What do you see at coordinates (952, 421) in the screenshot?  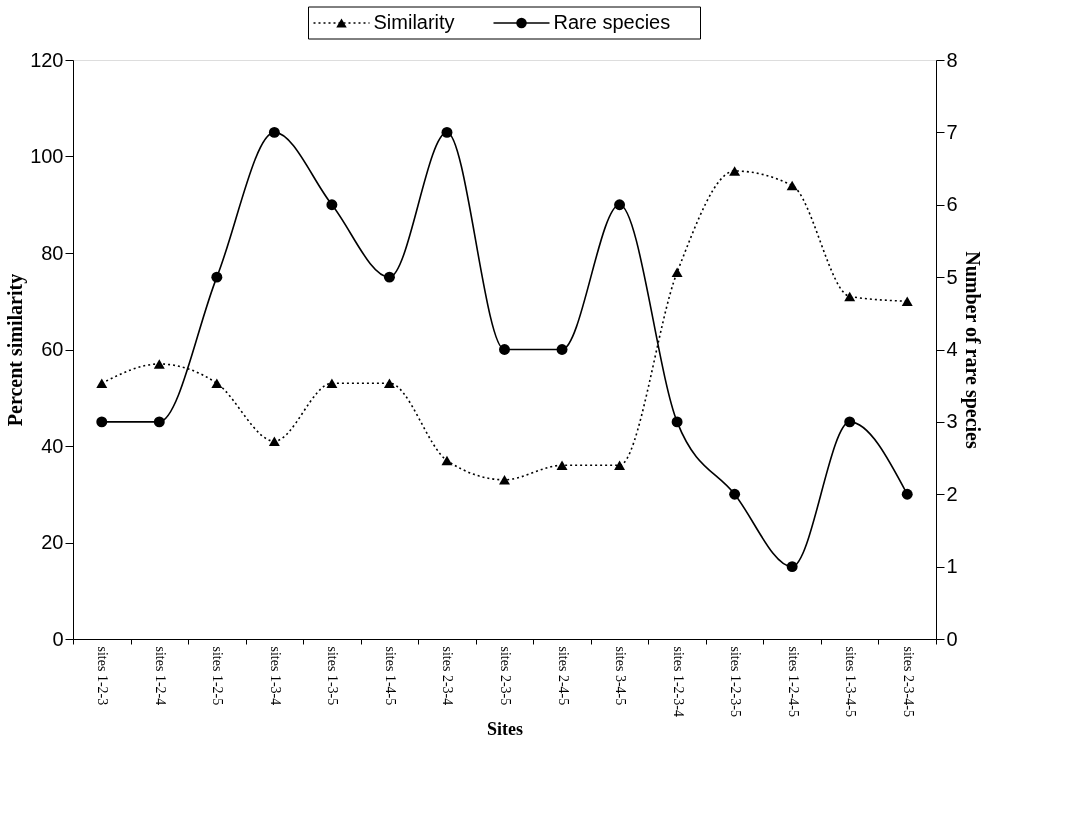 I see `y2-tick-label: 3` at bounding box center [952, 421].